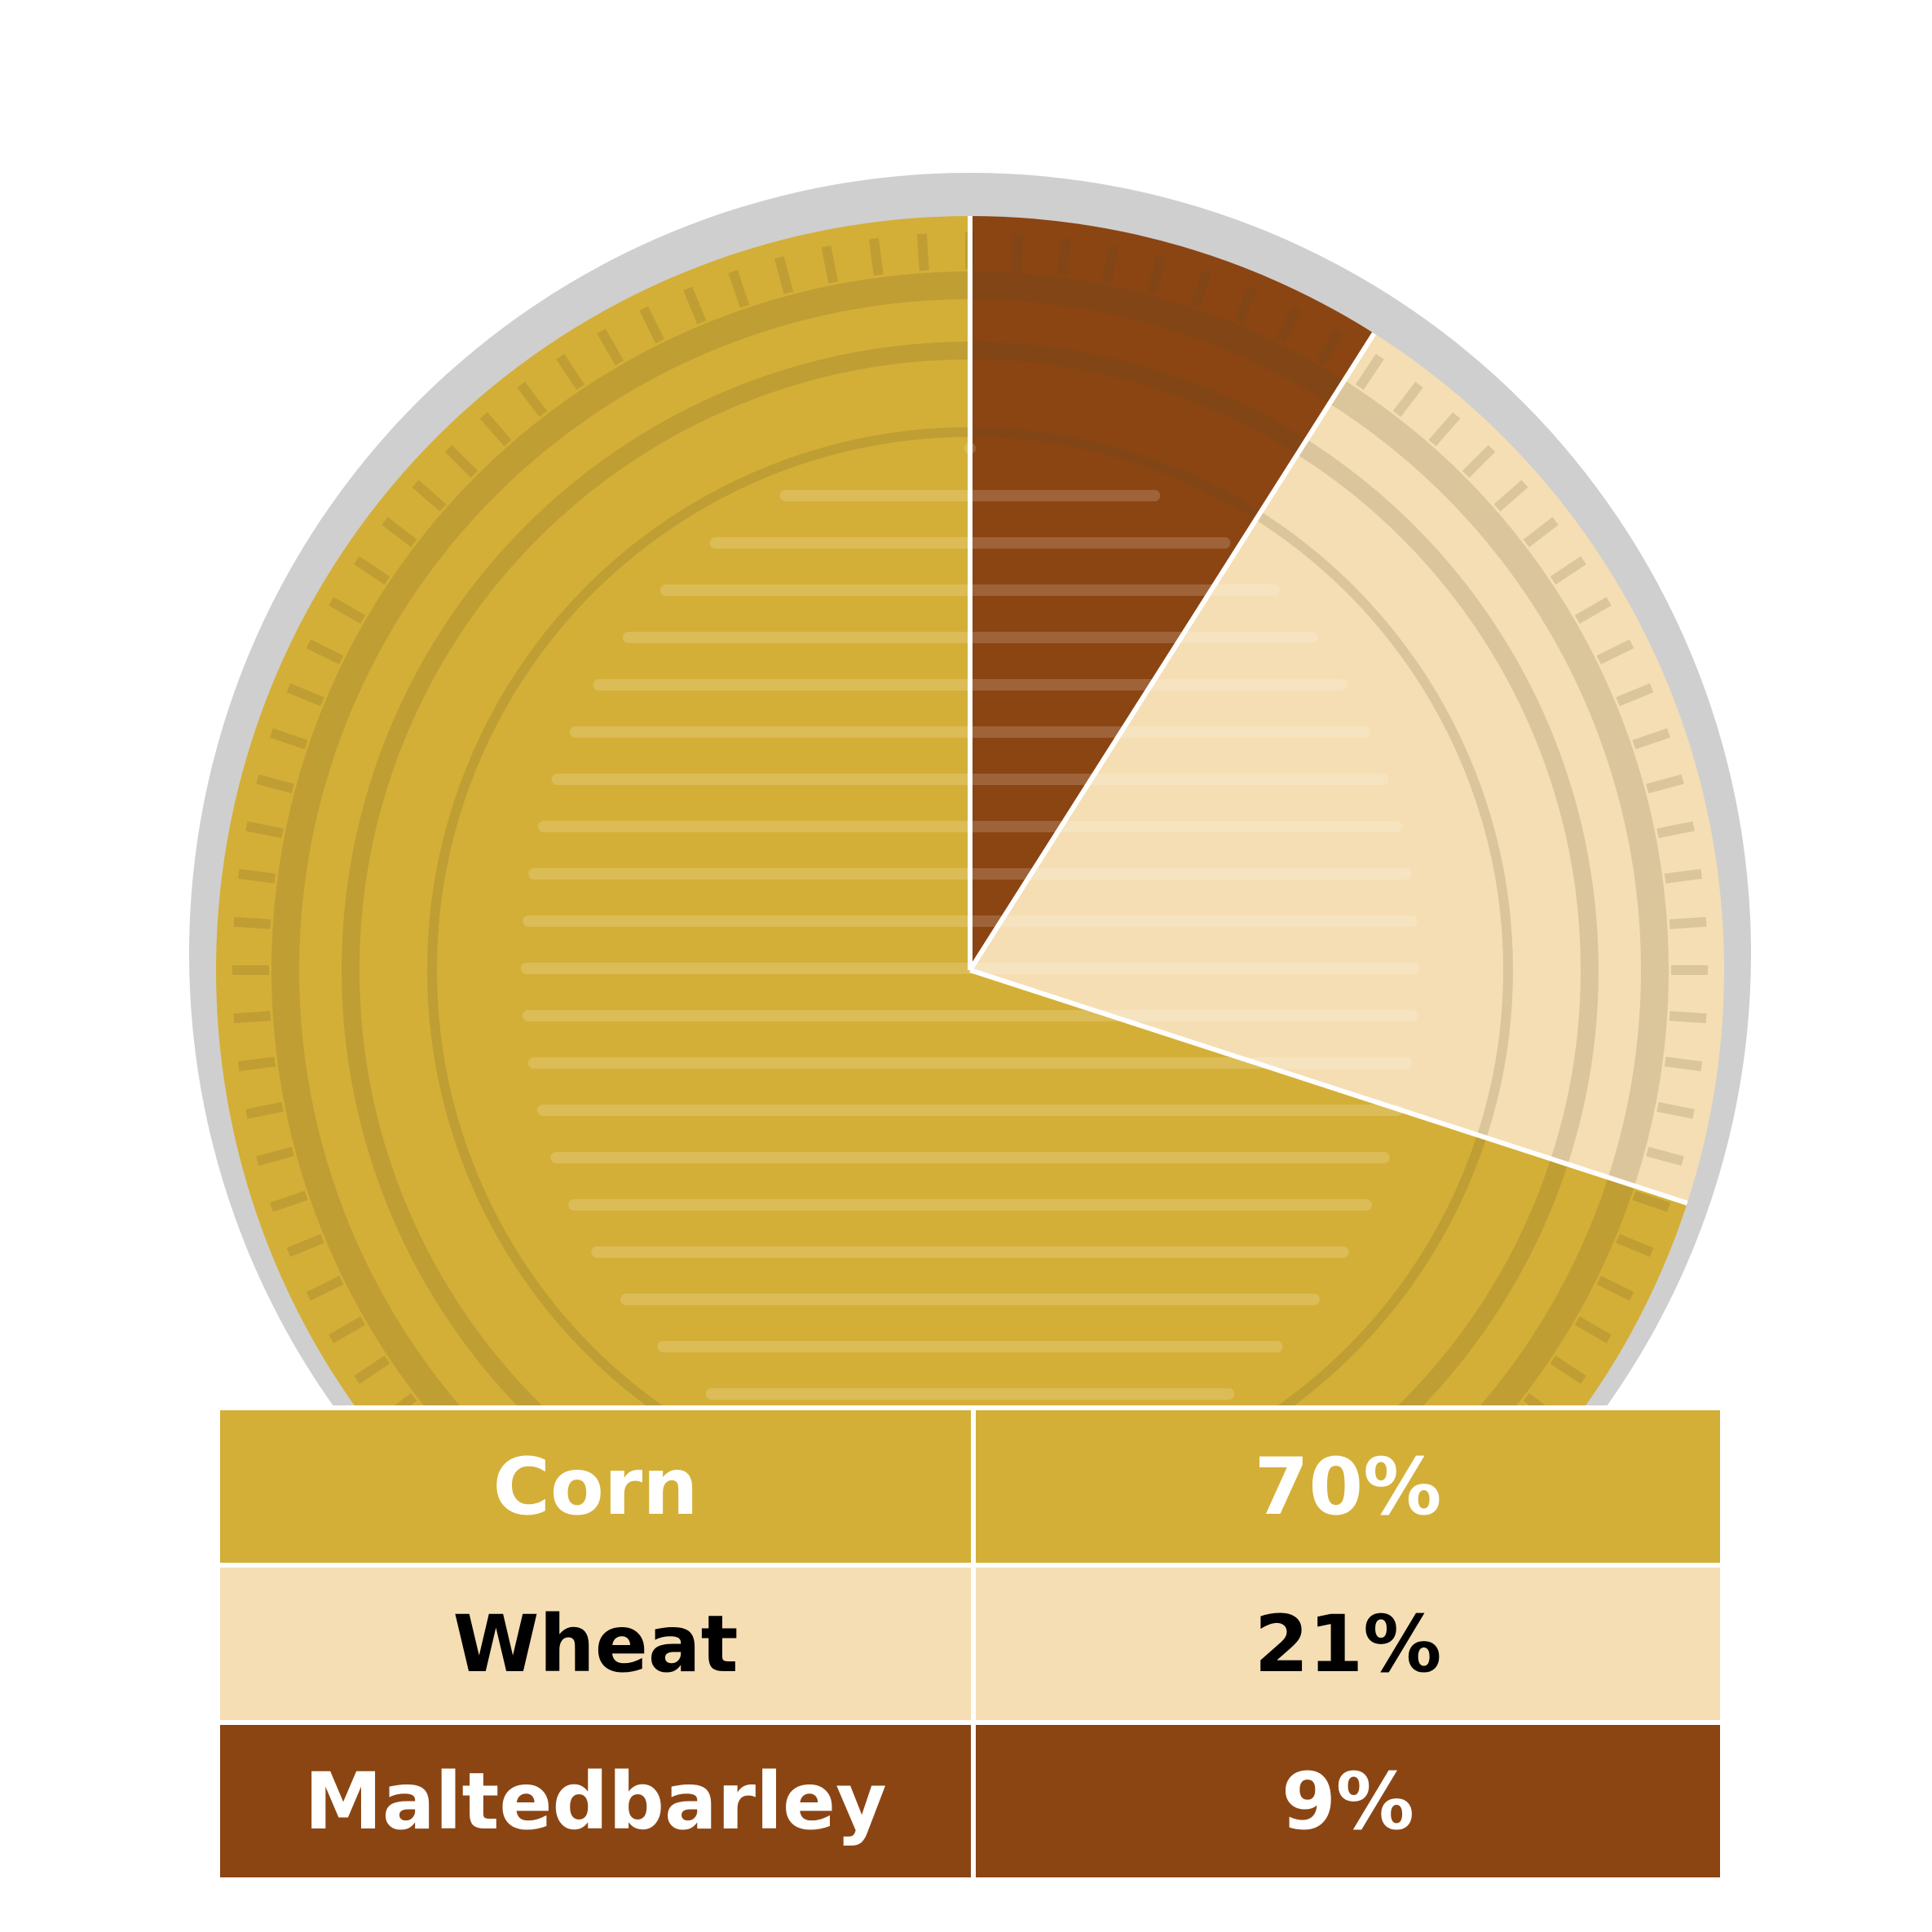 Image resolution: width=1932 pixels, height=1932 pixels. I want to click on legend-row-maltedbarley: Maltedbarley 9%, so click(970, 1801).